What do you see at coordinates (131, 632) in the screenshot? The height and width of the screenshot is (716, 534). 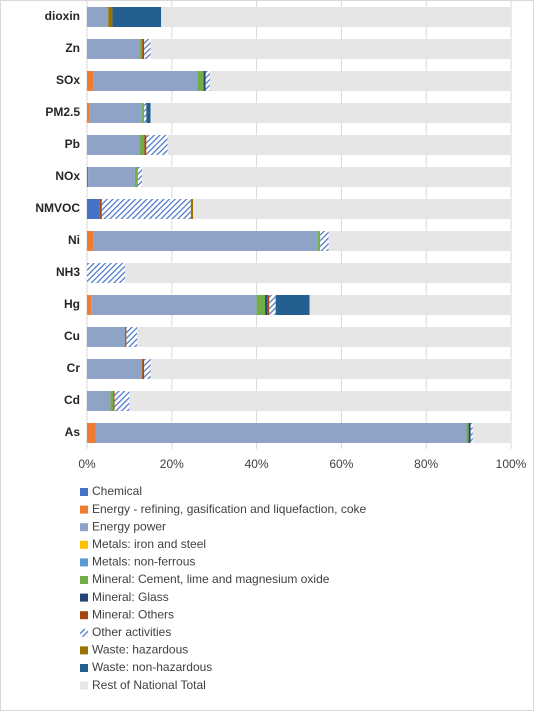 I see `legend-label: Other activities` at bounding box center [131, 632].